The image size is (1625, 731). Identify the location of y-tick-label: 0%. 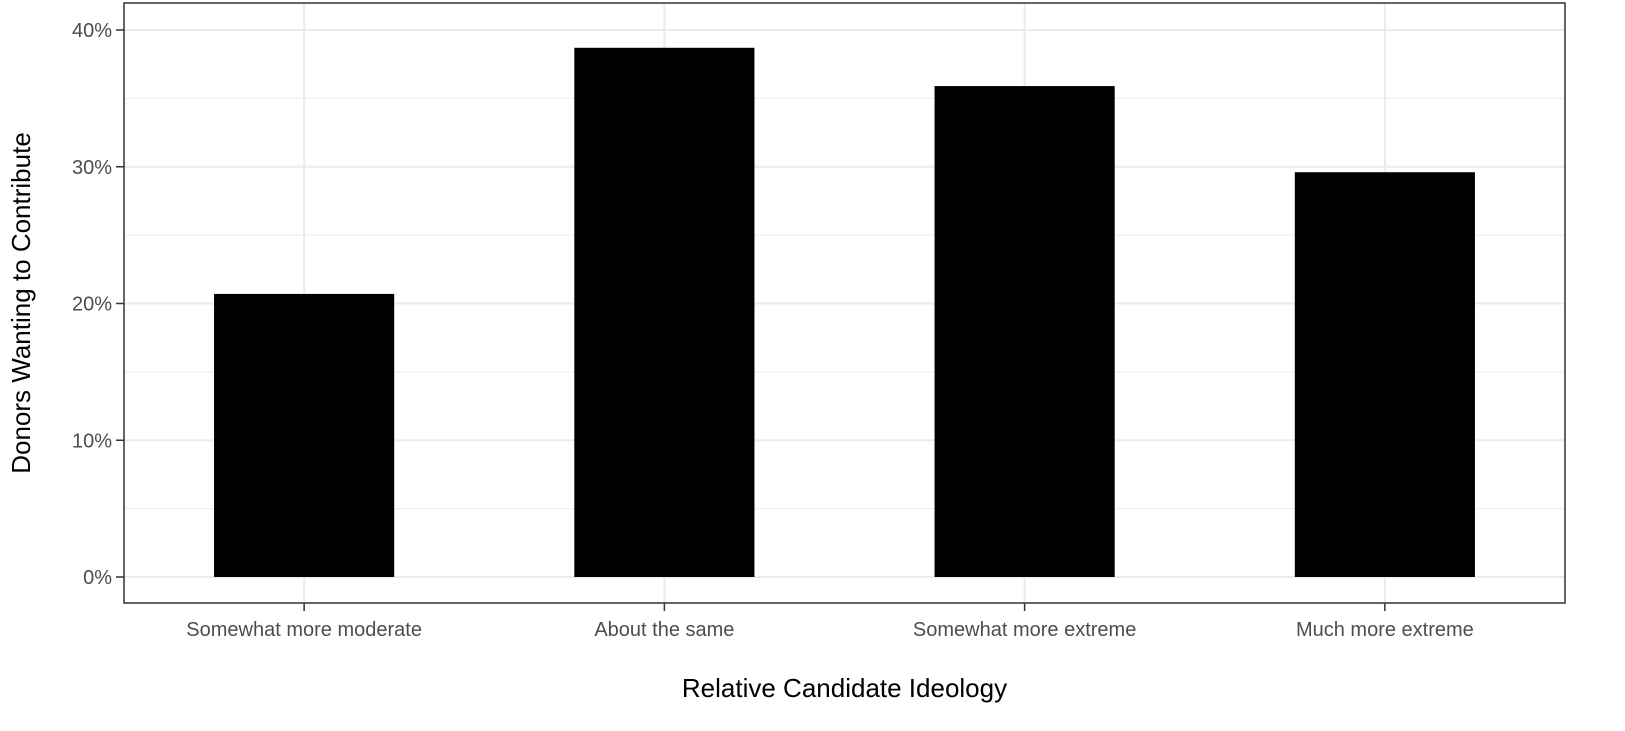
(97, 578).